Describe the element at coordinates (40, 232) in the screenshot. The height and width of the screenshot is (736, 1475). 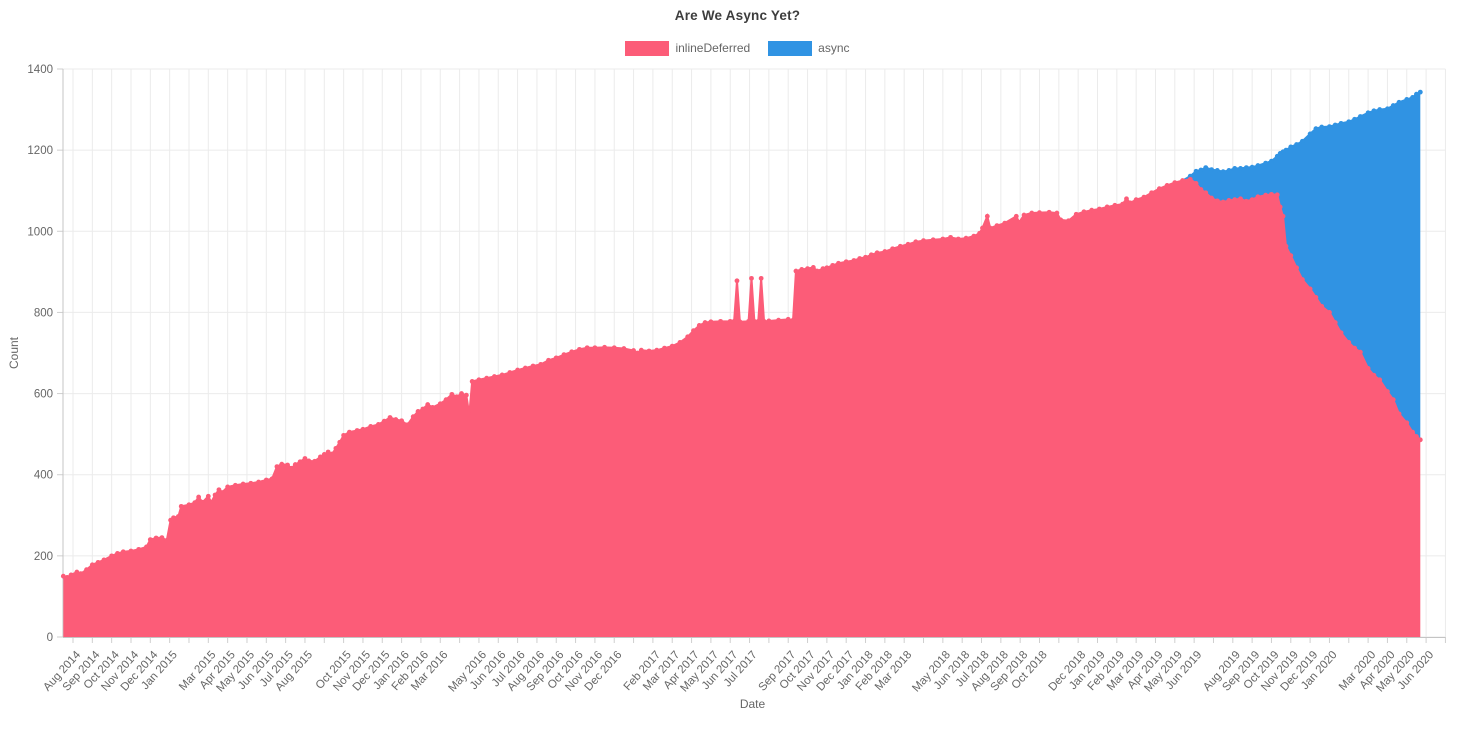
I see `y-tick-label: 1000` at that location.